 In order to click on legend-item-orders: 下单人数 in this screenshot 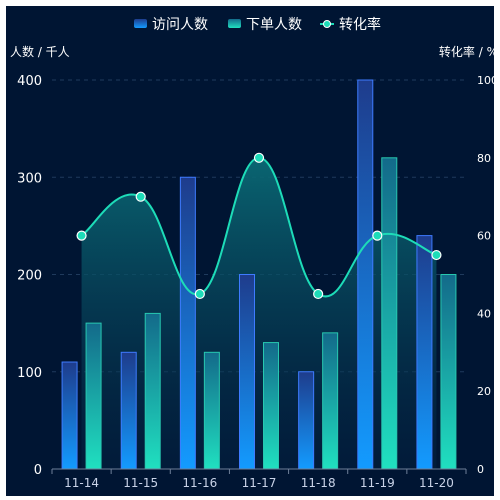, I will do `click(265, 25)`.